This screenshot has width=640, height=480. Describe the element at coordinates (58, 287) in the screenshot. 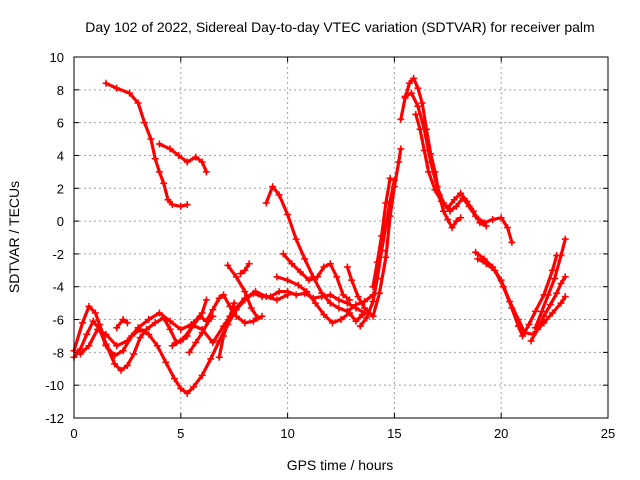

I see `y-tick-label: -4` at that location.